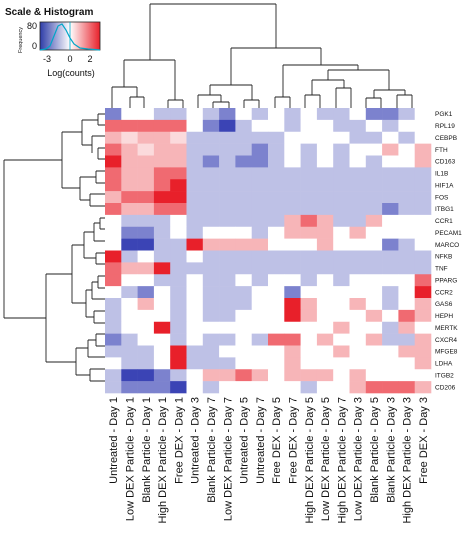 Image resolution: width=474 pixels, height=552 pixels. What do you see at coordinates (444, 304) in the screenshot?
I see `row-label: GAS6` at bounding box center [444, 304].